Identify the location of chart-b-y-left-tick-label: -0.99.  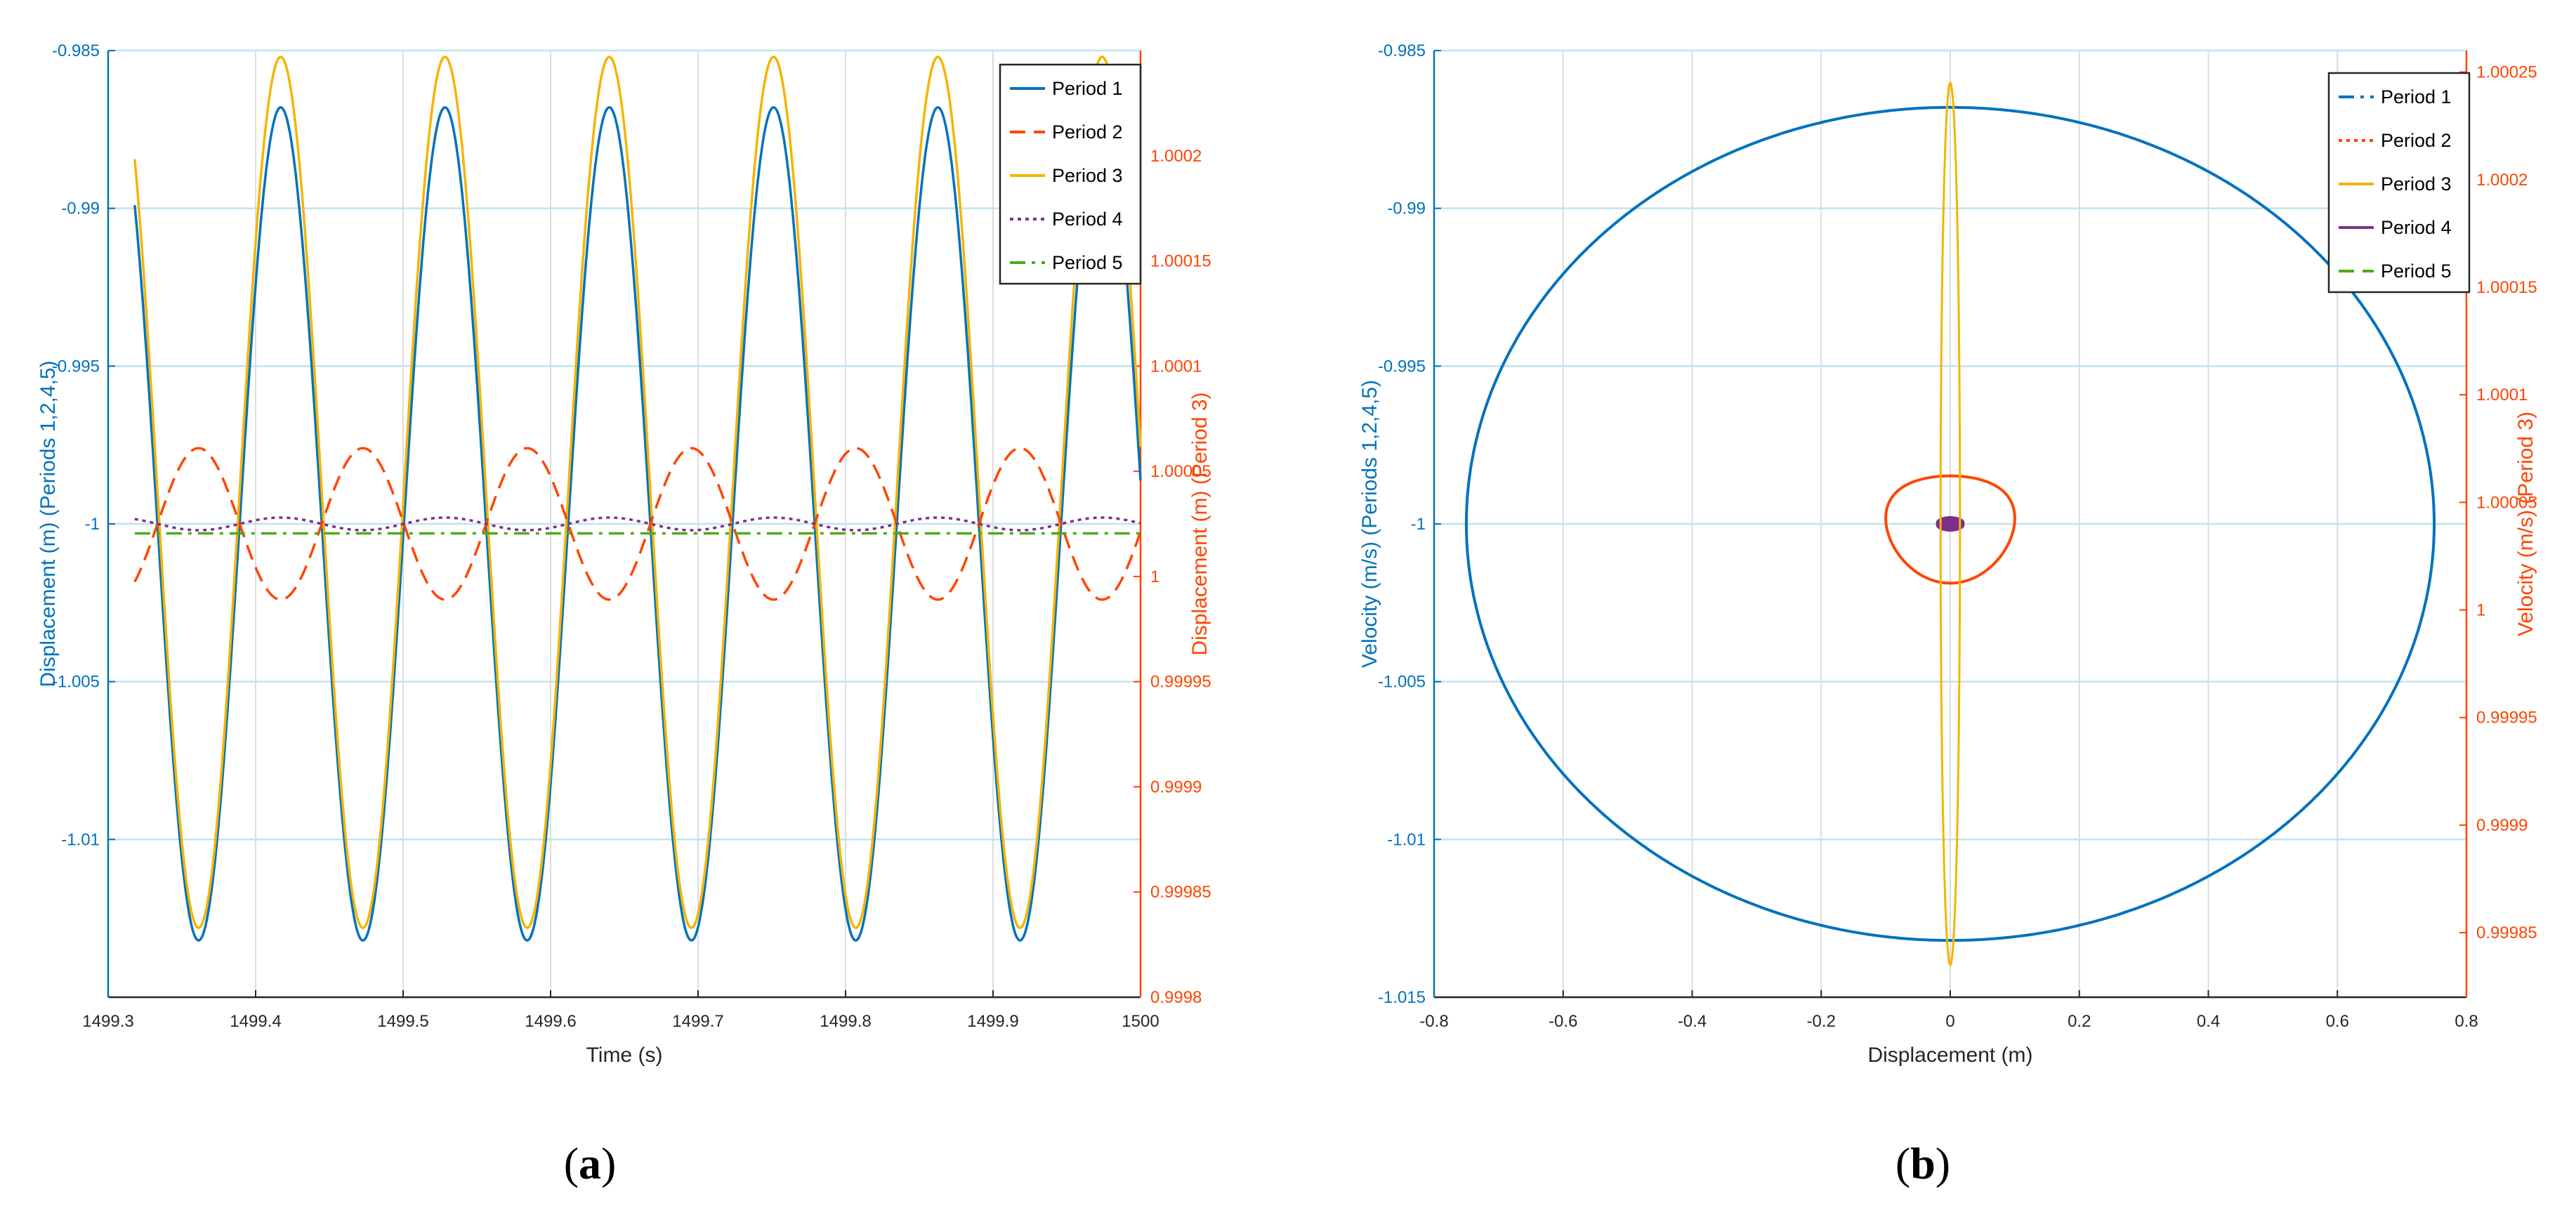
(1406, 208).